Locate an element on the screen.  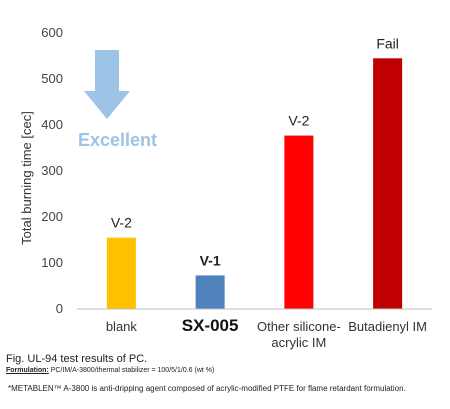
y-tick-label: 0 is located at coordinates (59, 308).